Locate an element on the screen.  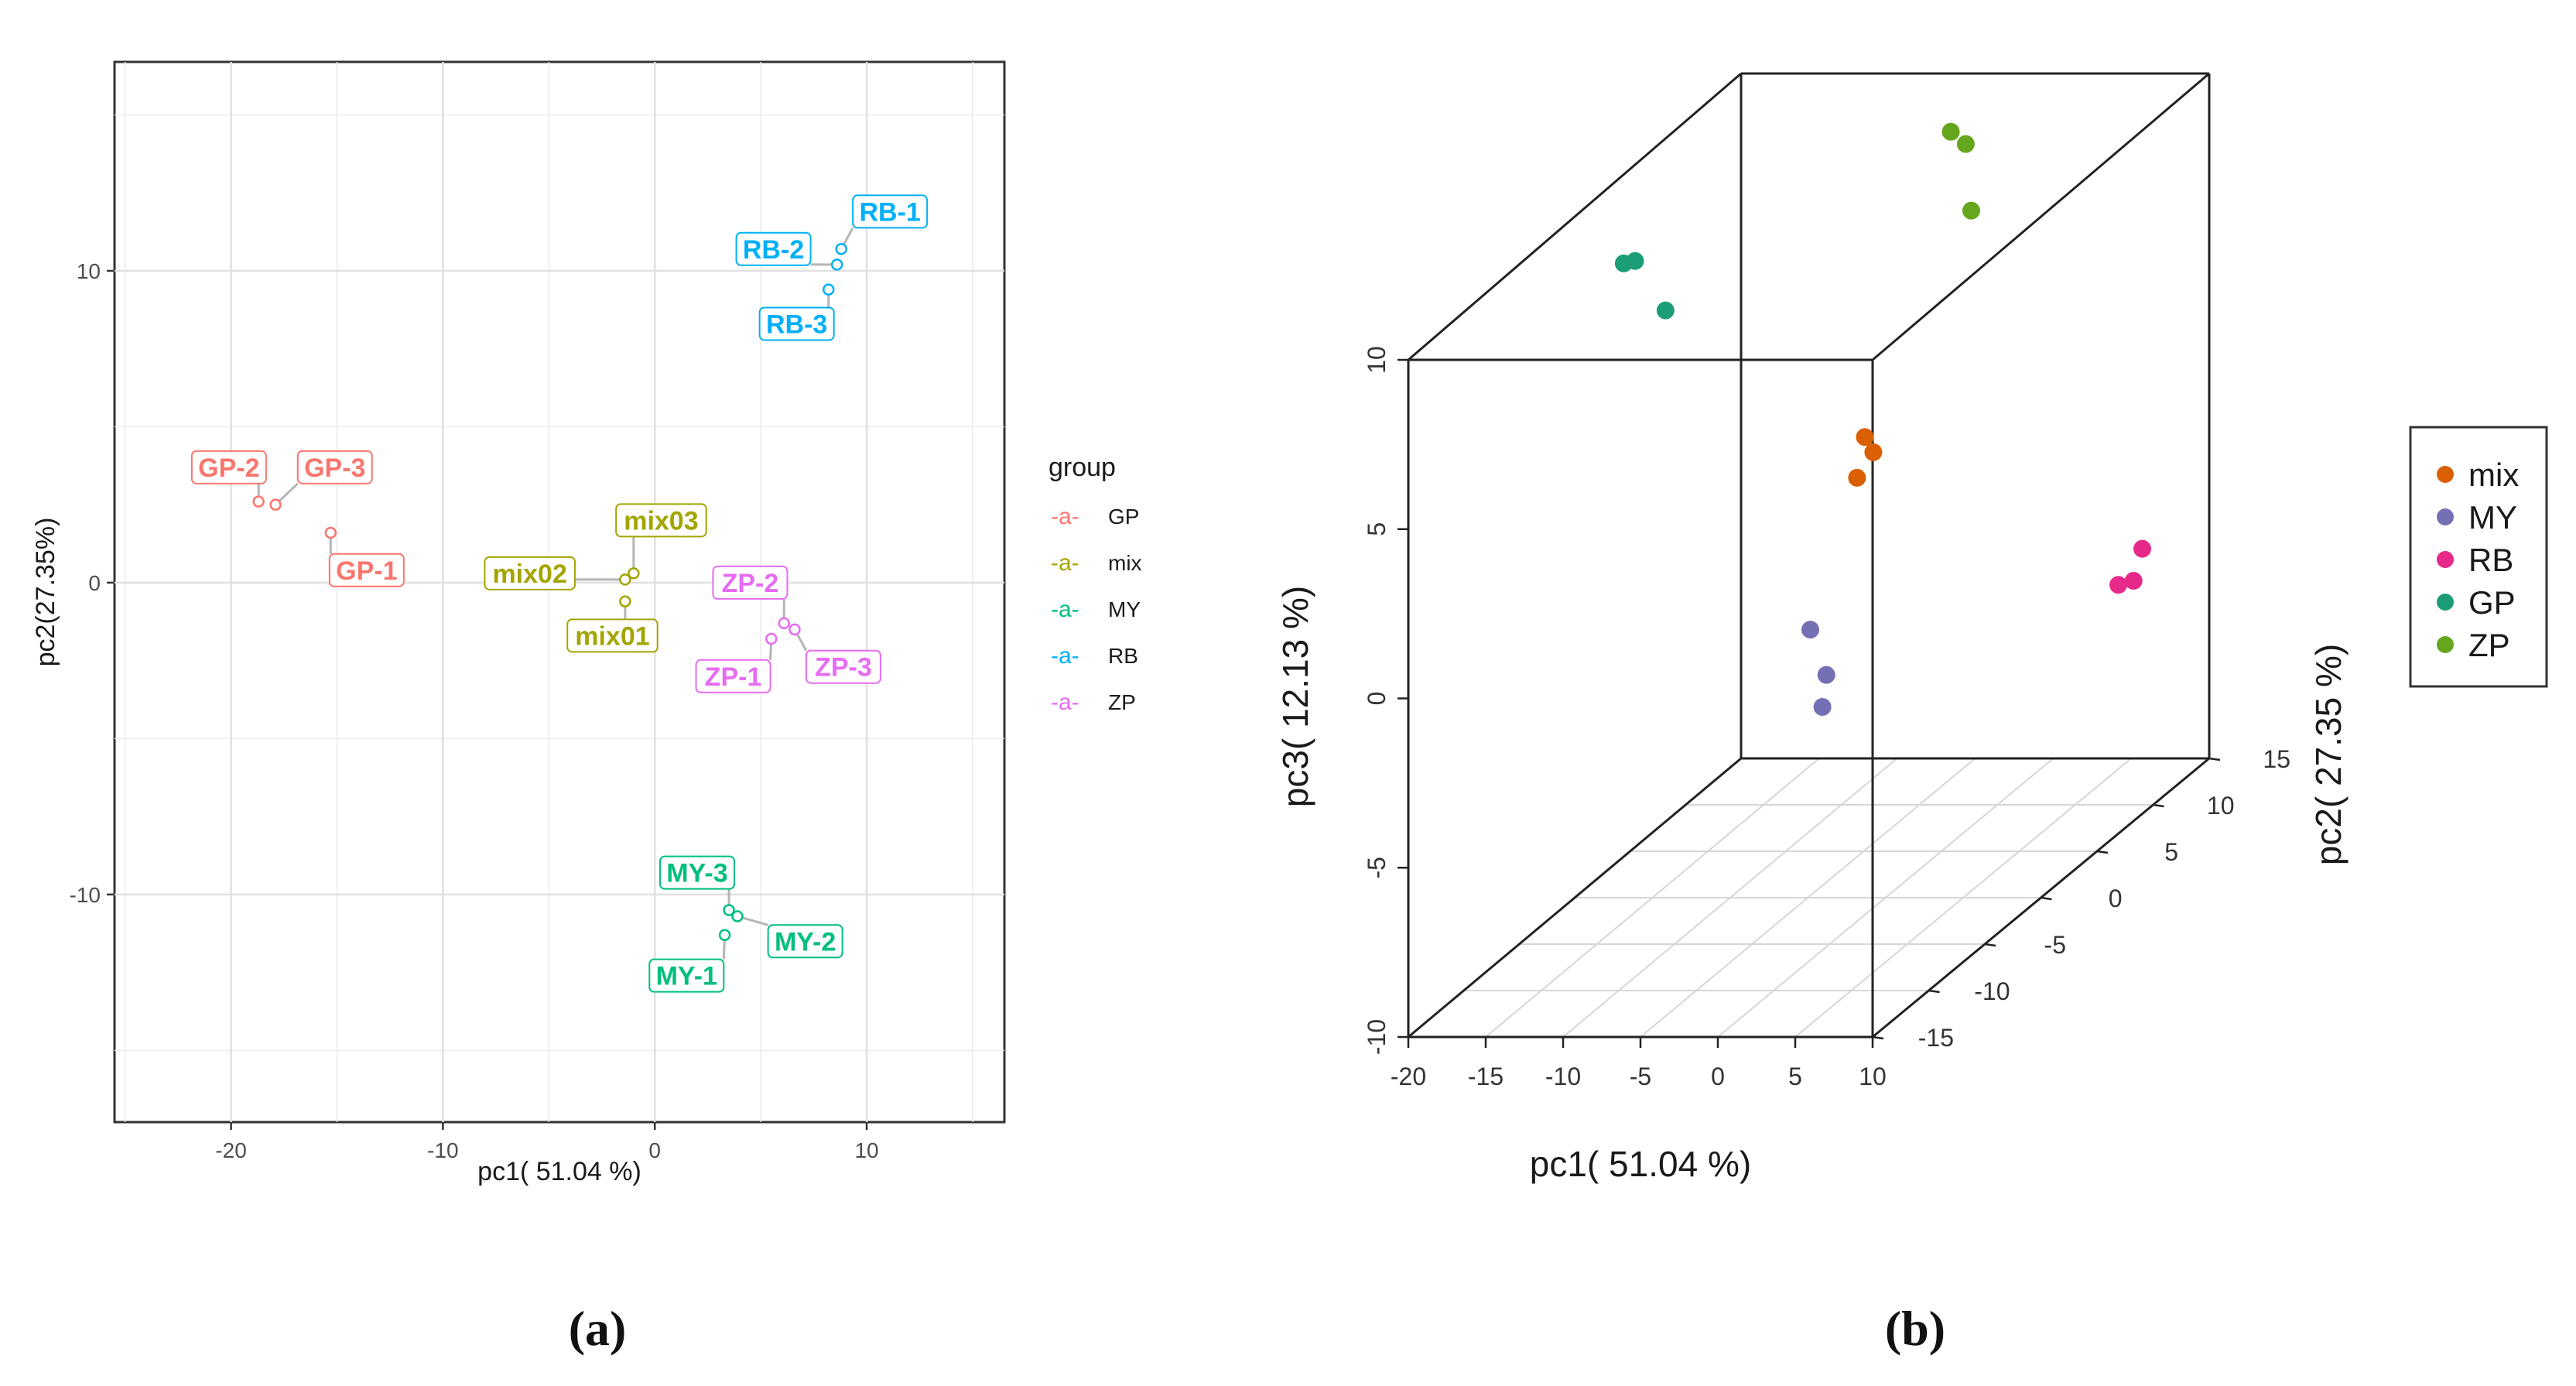
panel-a-point-label: MY-3 is located at coordinates (696, 873).